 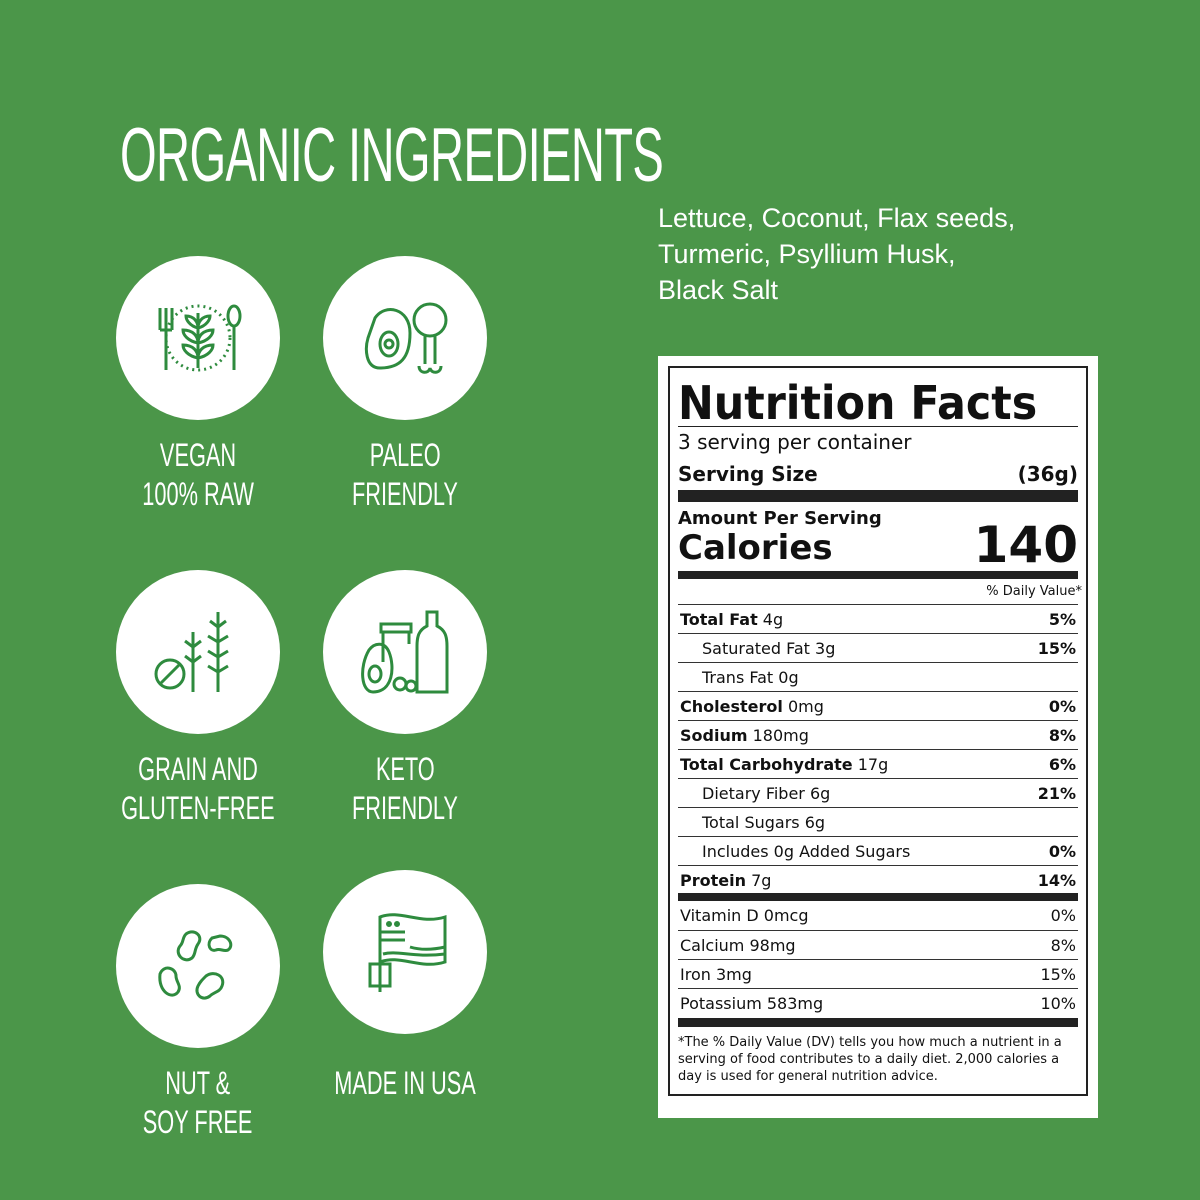 What do you see at coordinates (878, 944) in the screenshot?
I see `vitamin-row: Calcium 98mg 8%` at bounding box center [878, 944].